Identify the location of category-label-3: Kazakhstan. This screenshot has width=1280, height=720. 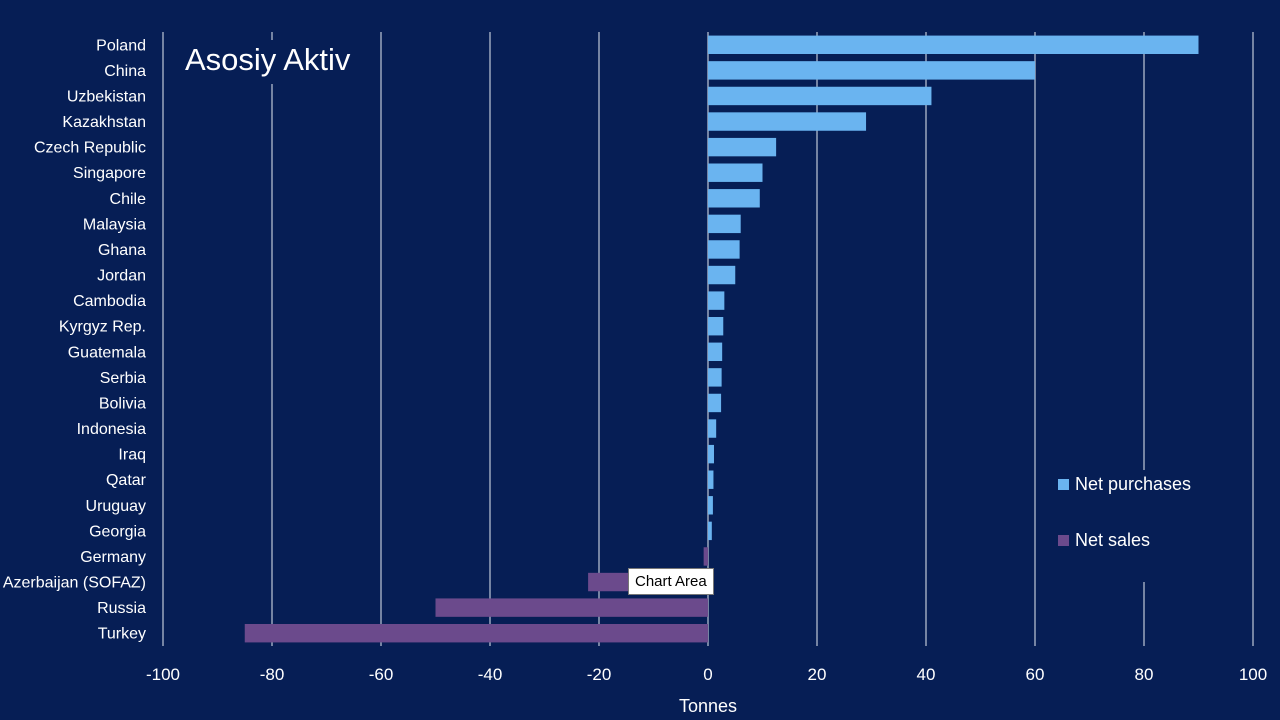
(104, 122).